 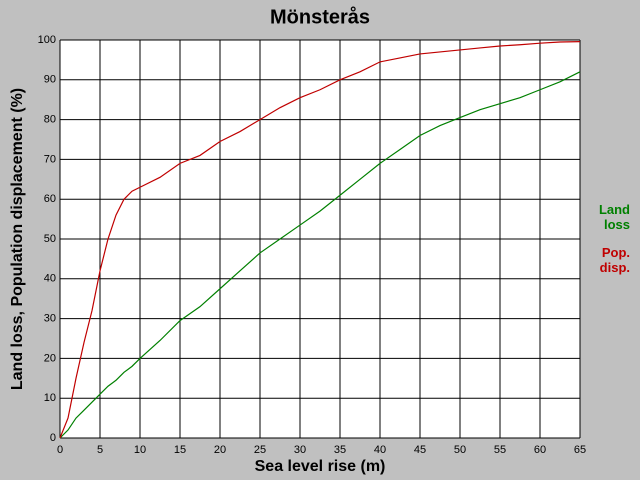 I want to click on chart-title: Mönsterås, so click(x=320, y=16).